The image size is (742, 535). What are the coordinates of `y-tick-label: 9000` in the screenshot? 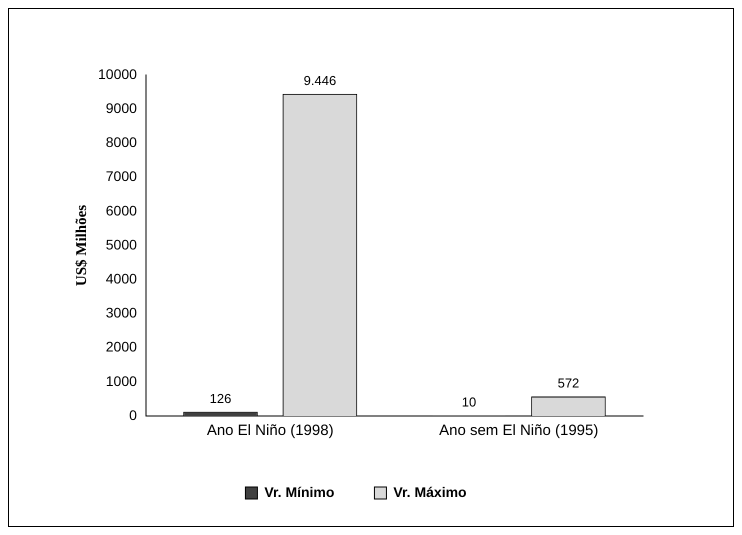 It's located at (122, 108).